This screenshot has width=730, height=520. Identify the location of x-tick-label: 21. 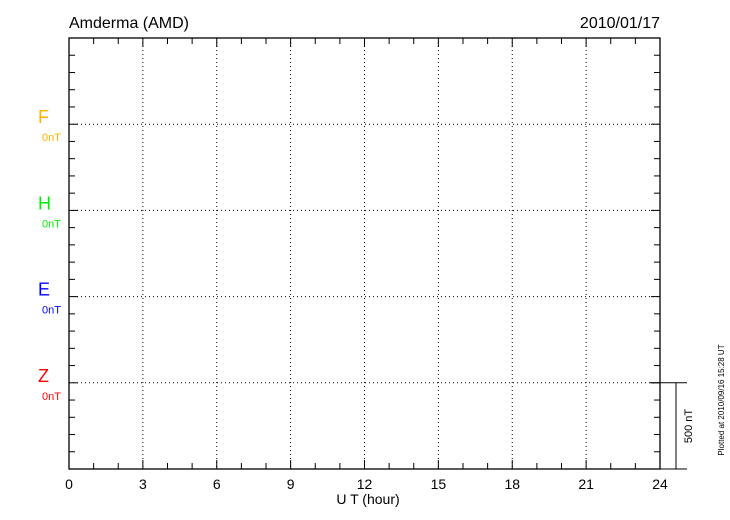
(586, 484).